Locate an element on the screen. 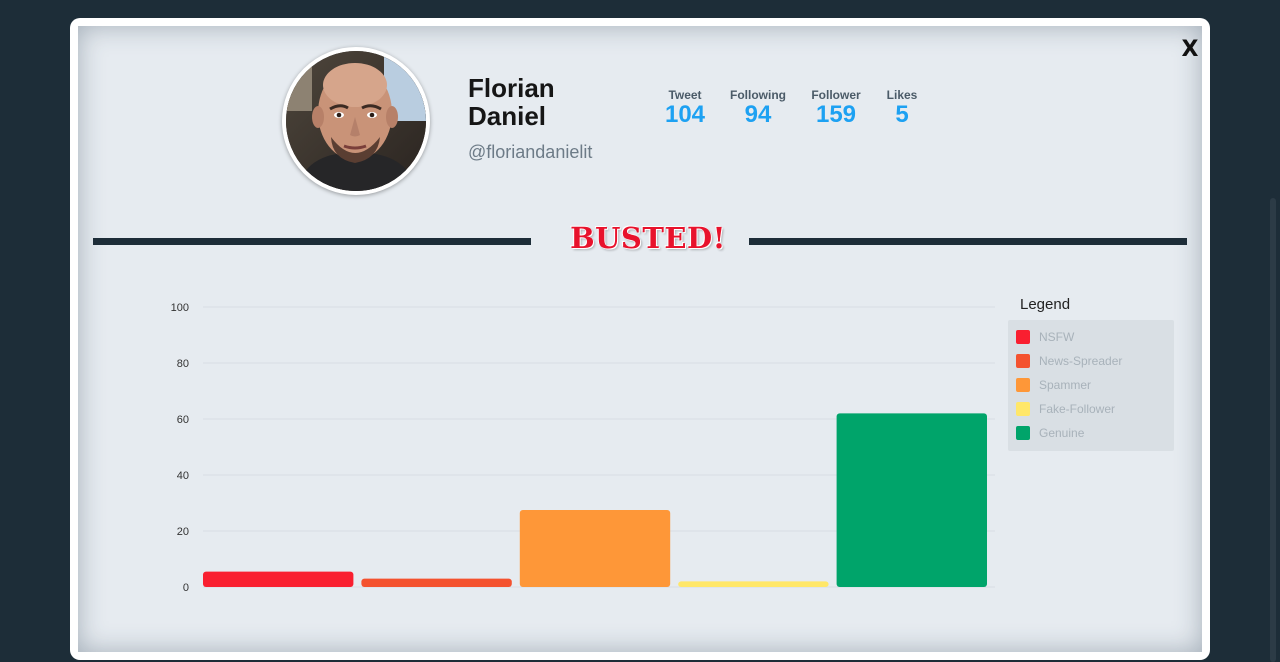  y-tick-label: 40 is located at coordinates (183, 476).